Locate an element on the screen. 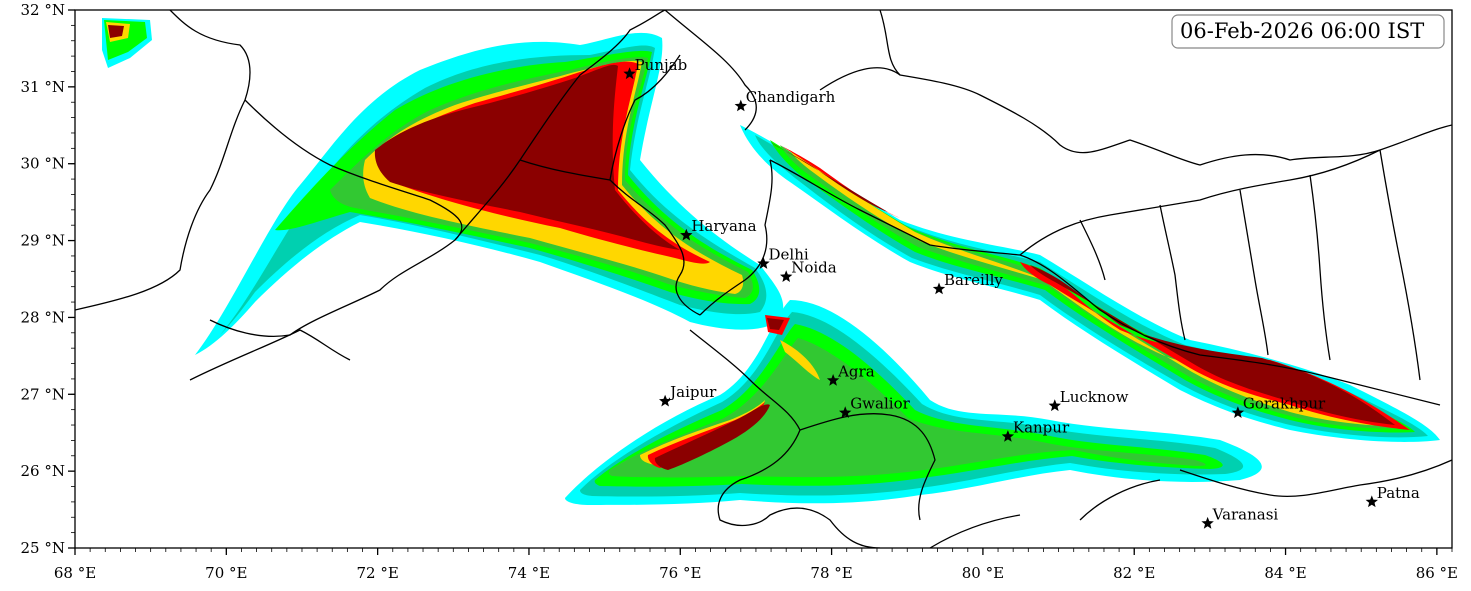 The height and width of the screenshot is (591, 1471). city-marker-gorakhpur-icon is located at coordinates (1238, 412).